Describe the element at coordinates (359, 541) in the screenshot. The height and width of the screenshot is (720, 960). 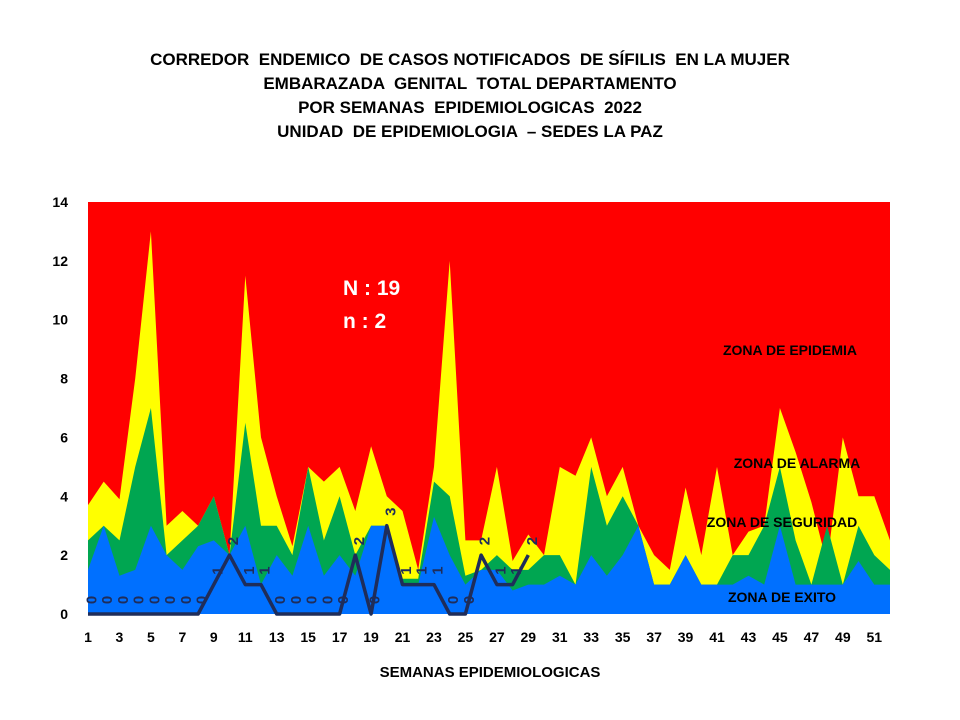
I see `data-label-week-18: 2` at that location.